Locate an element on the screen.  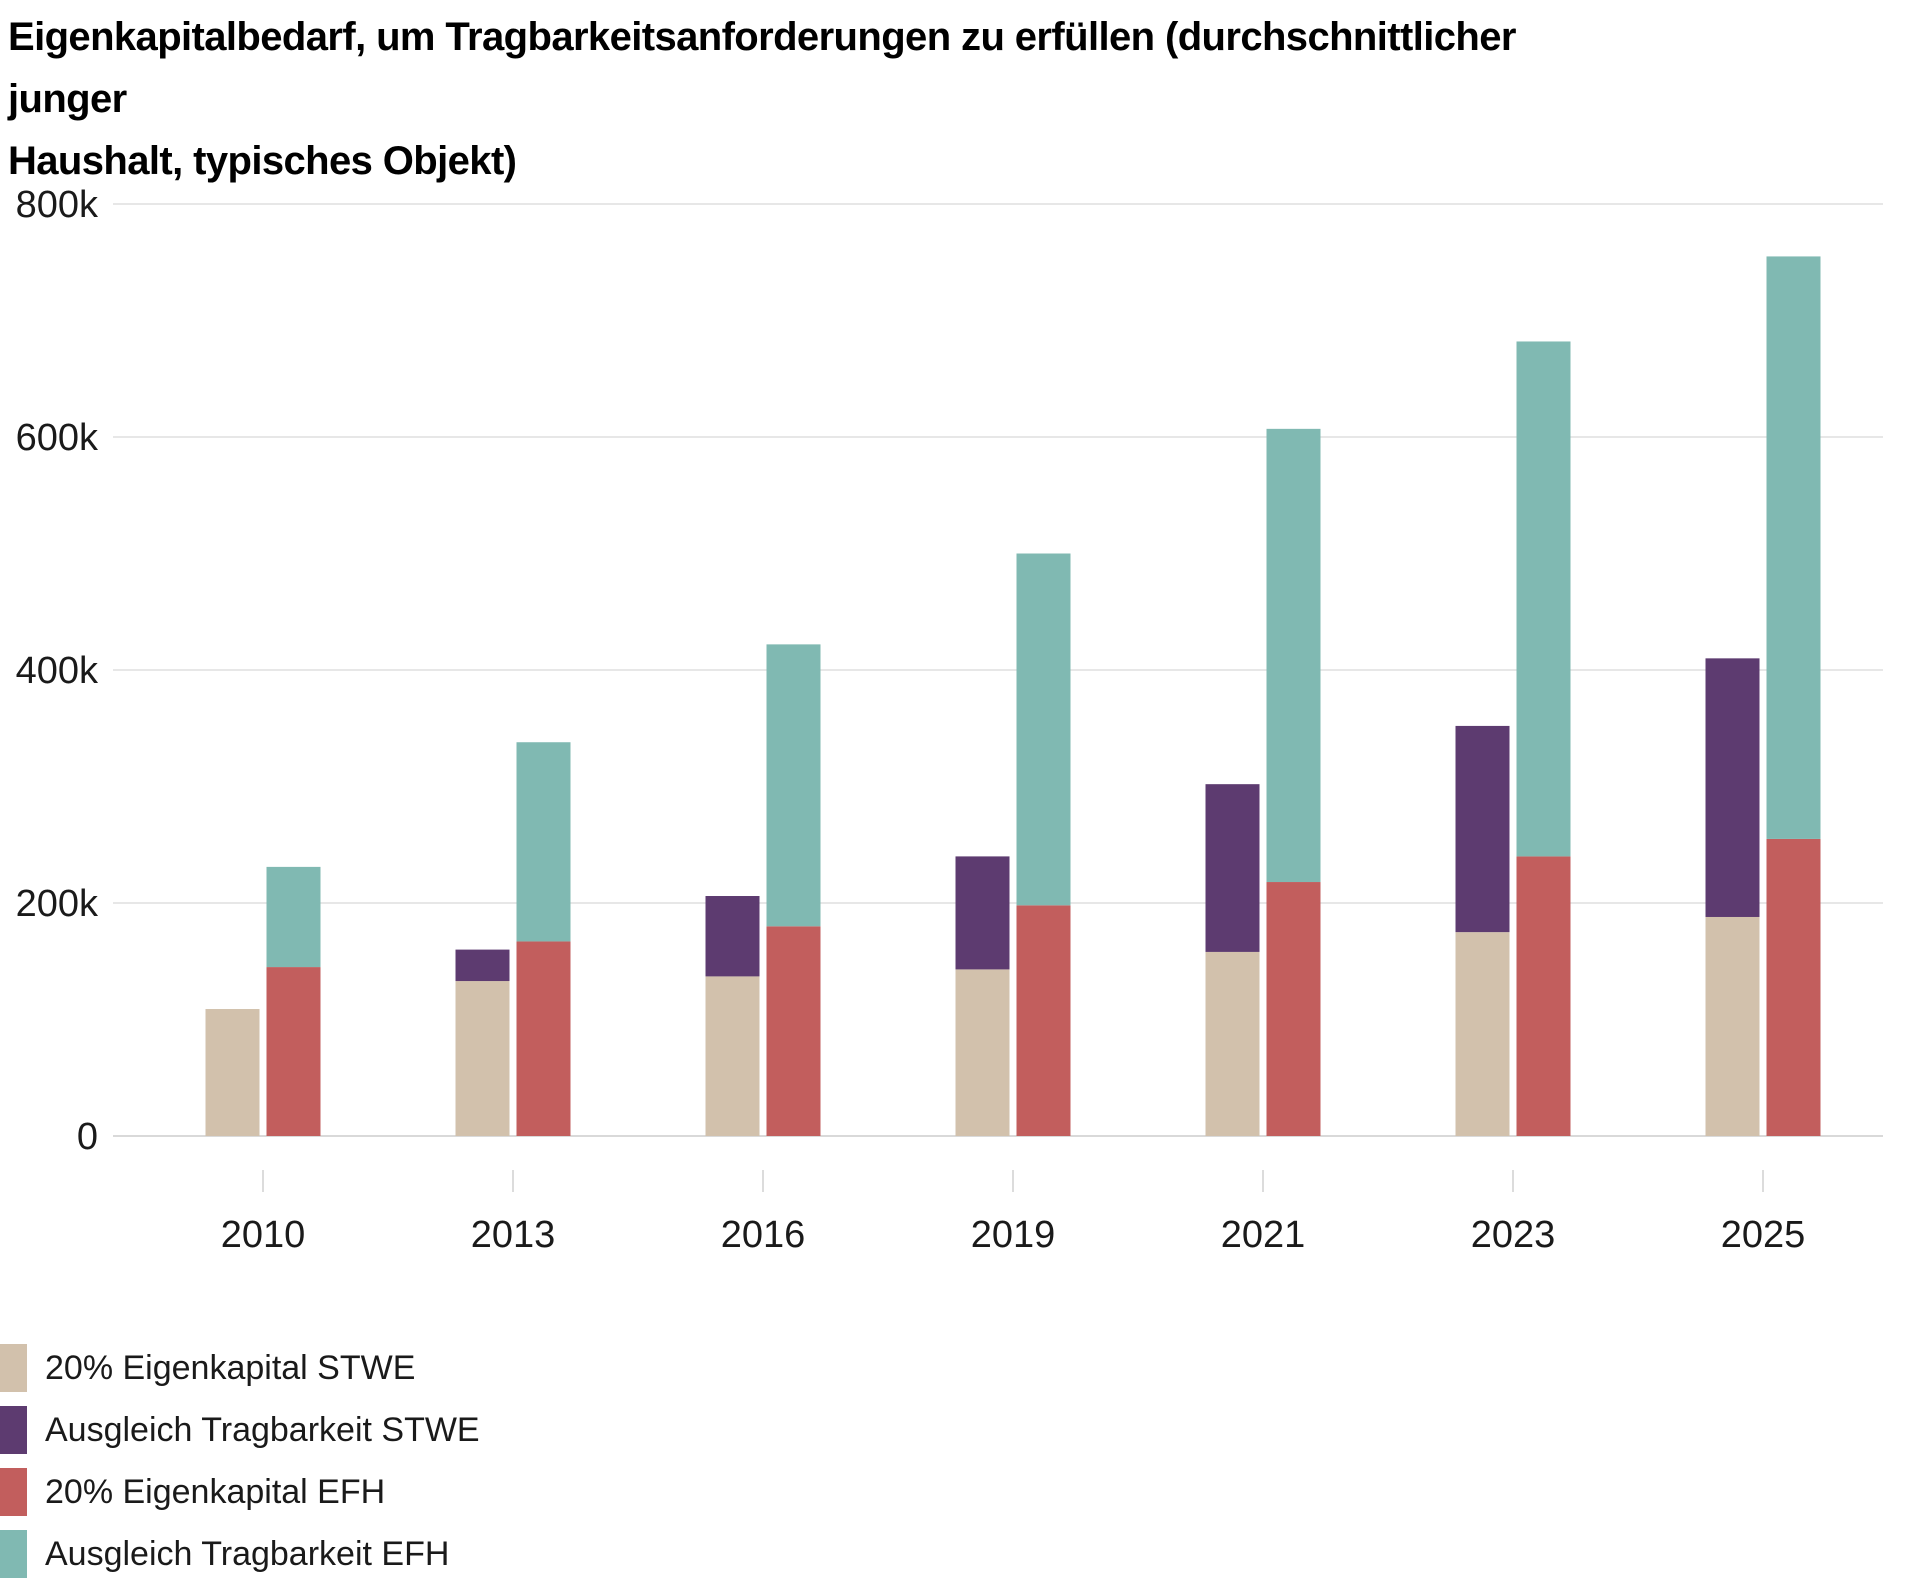
x-axis-label: 2023 is located at coordinates (1513, 1235).